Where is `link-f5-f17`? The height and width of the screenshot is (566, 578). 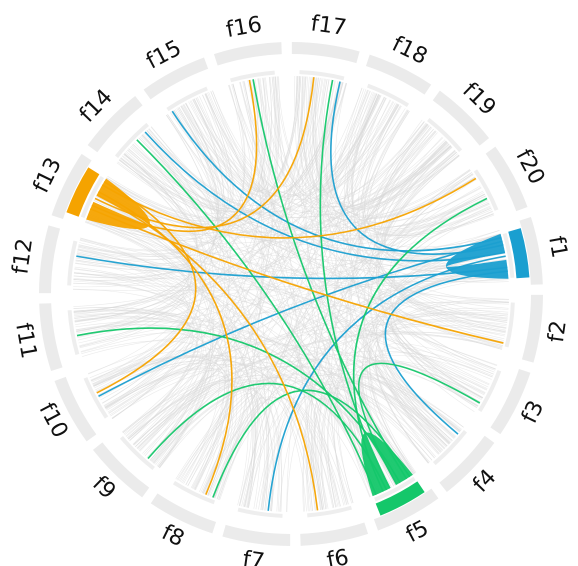
link-f5-f17 is located at coordinates (355, 284).